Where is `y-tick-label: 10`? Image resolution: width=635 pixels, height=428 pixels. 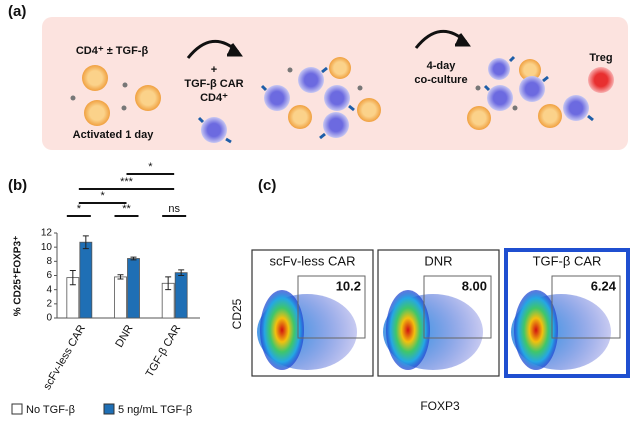 y-tick-label: 10 is located at coordinates (47, 247).